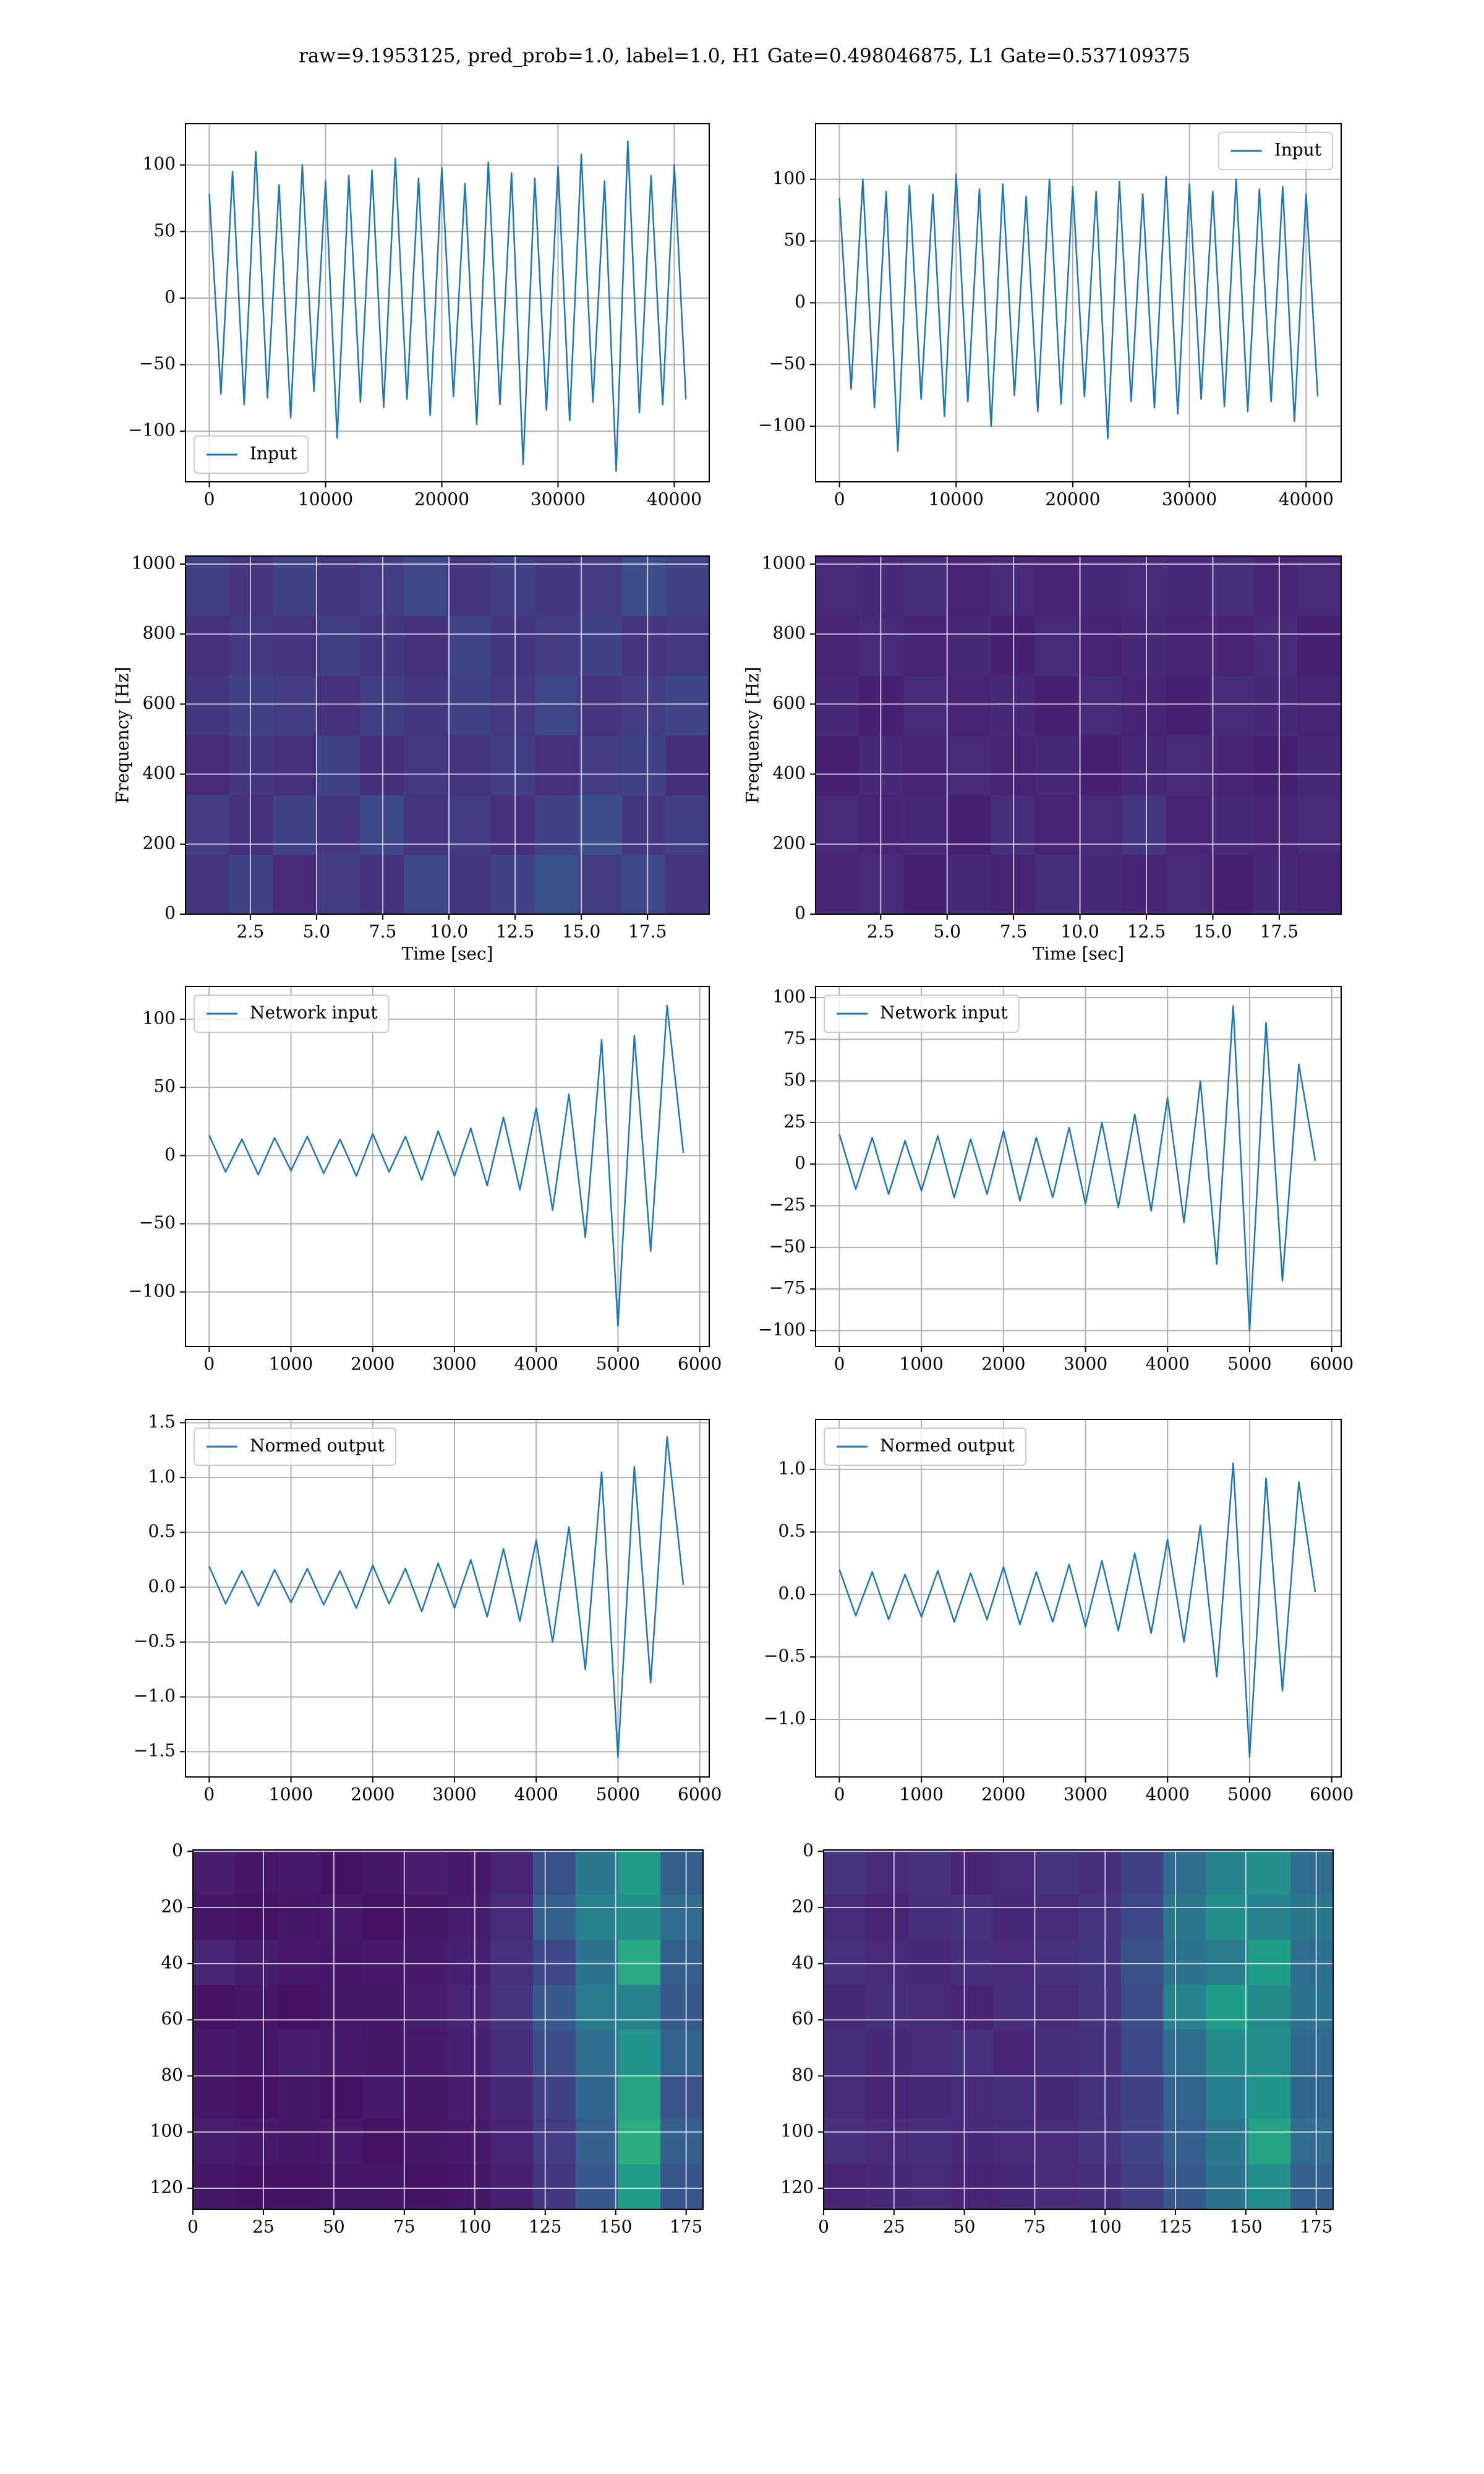 The width and height of the screenshot is (1484, 2474). I want to click on subplot: 0 10000 20000 30000 40000 −100 −50 0 50 100 Input, so click(419, 316).